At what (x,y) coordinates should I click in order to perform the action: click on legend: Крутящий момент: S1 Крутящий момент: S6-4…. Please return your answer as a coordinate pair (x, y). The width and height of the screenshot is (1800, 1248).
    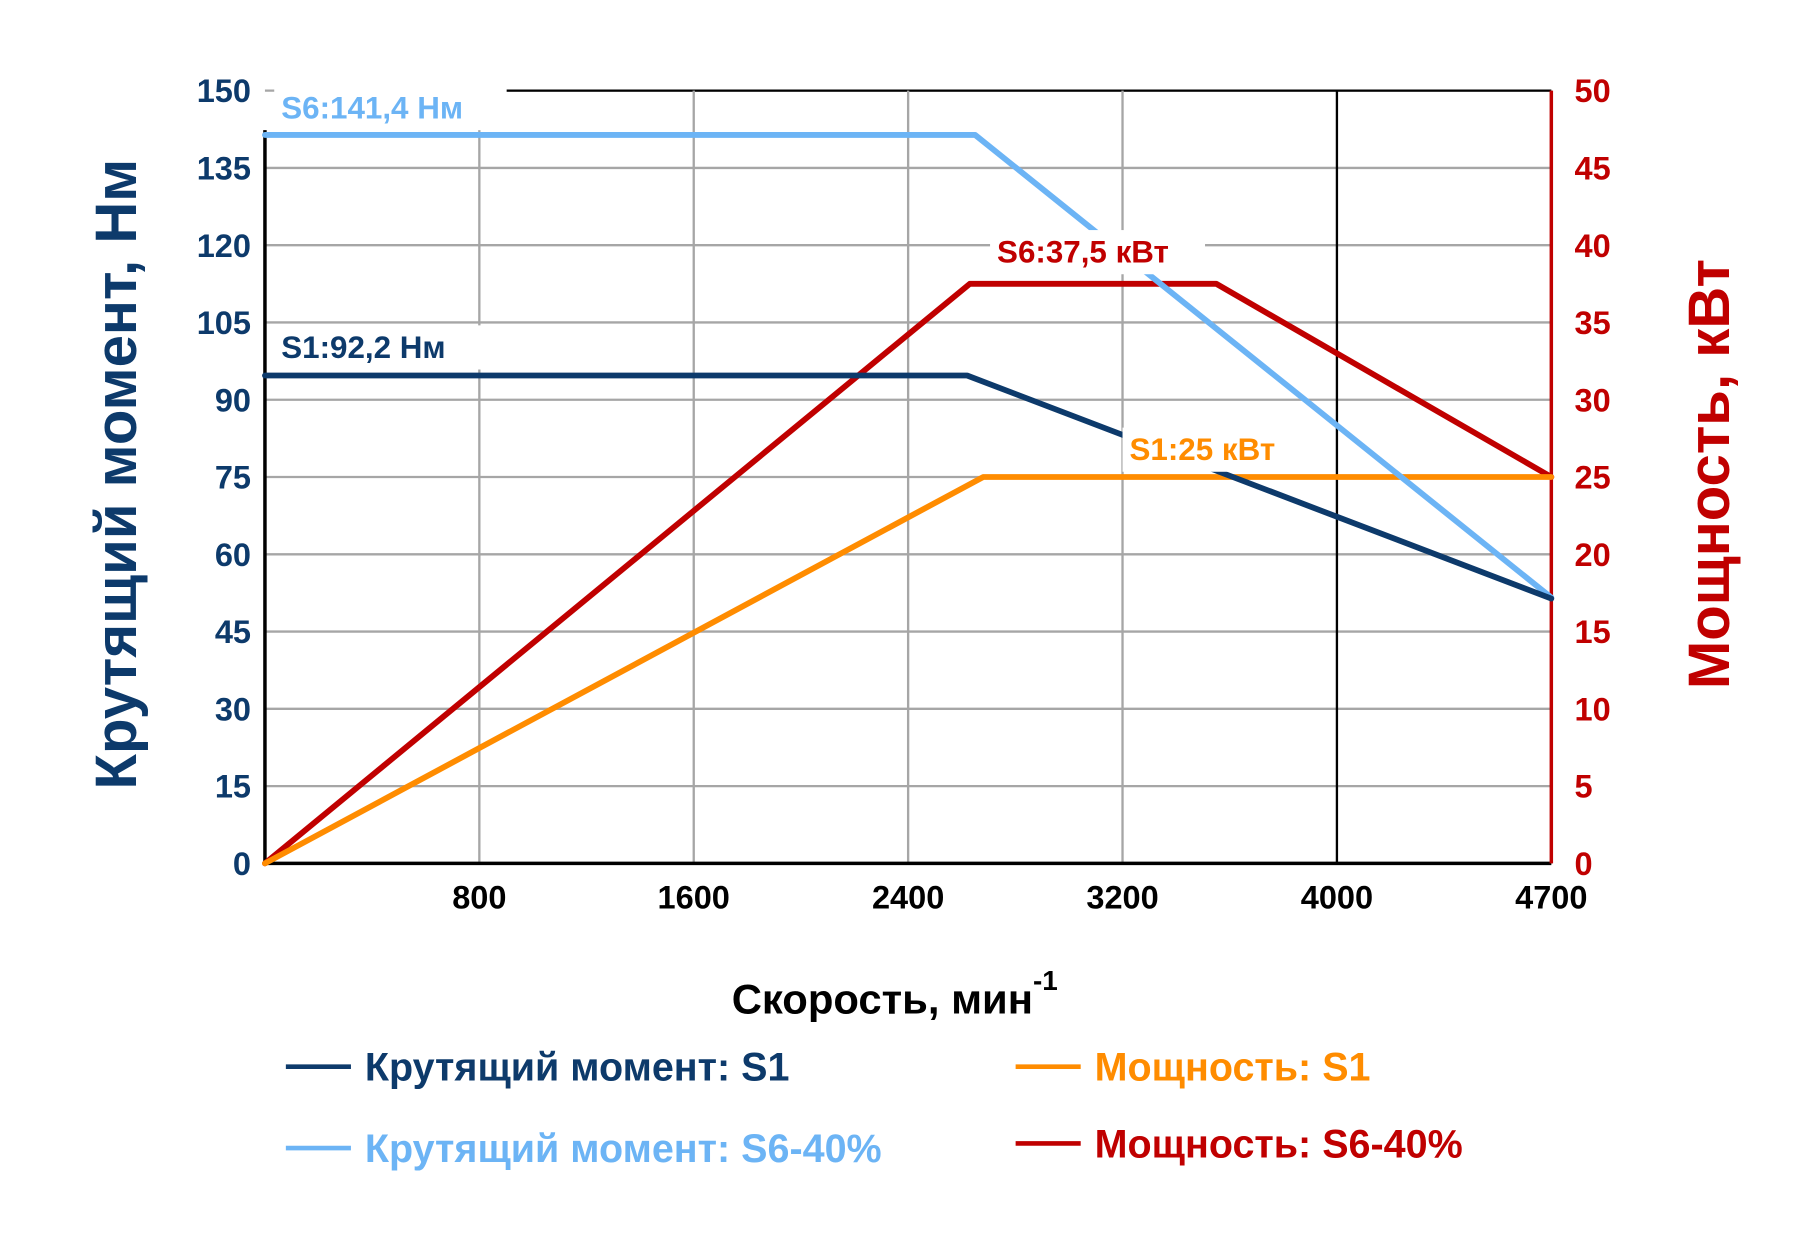
    Looking at the image, I should click on (874, 1108).